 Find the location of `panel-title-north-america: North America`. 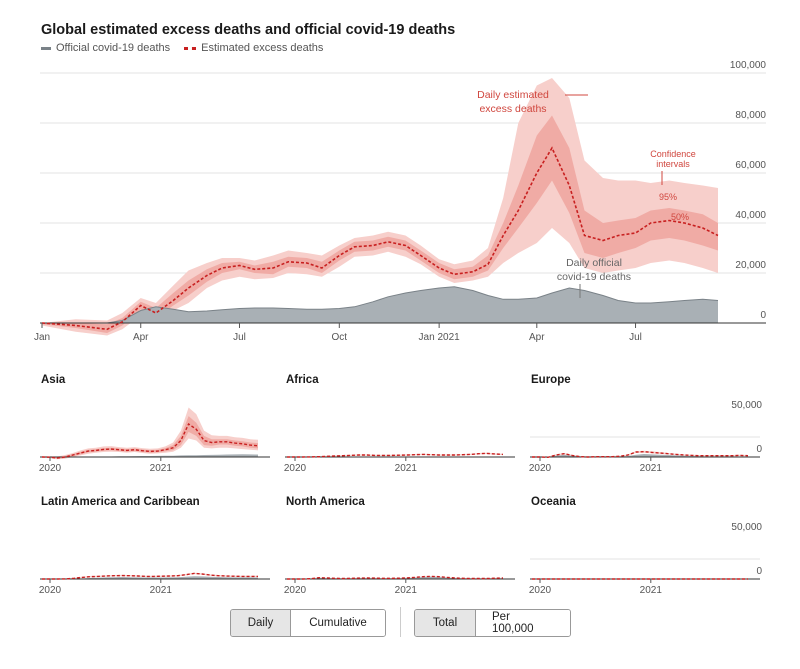

panel-title-north-america: North America is located at coordinates (325, 502).